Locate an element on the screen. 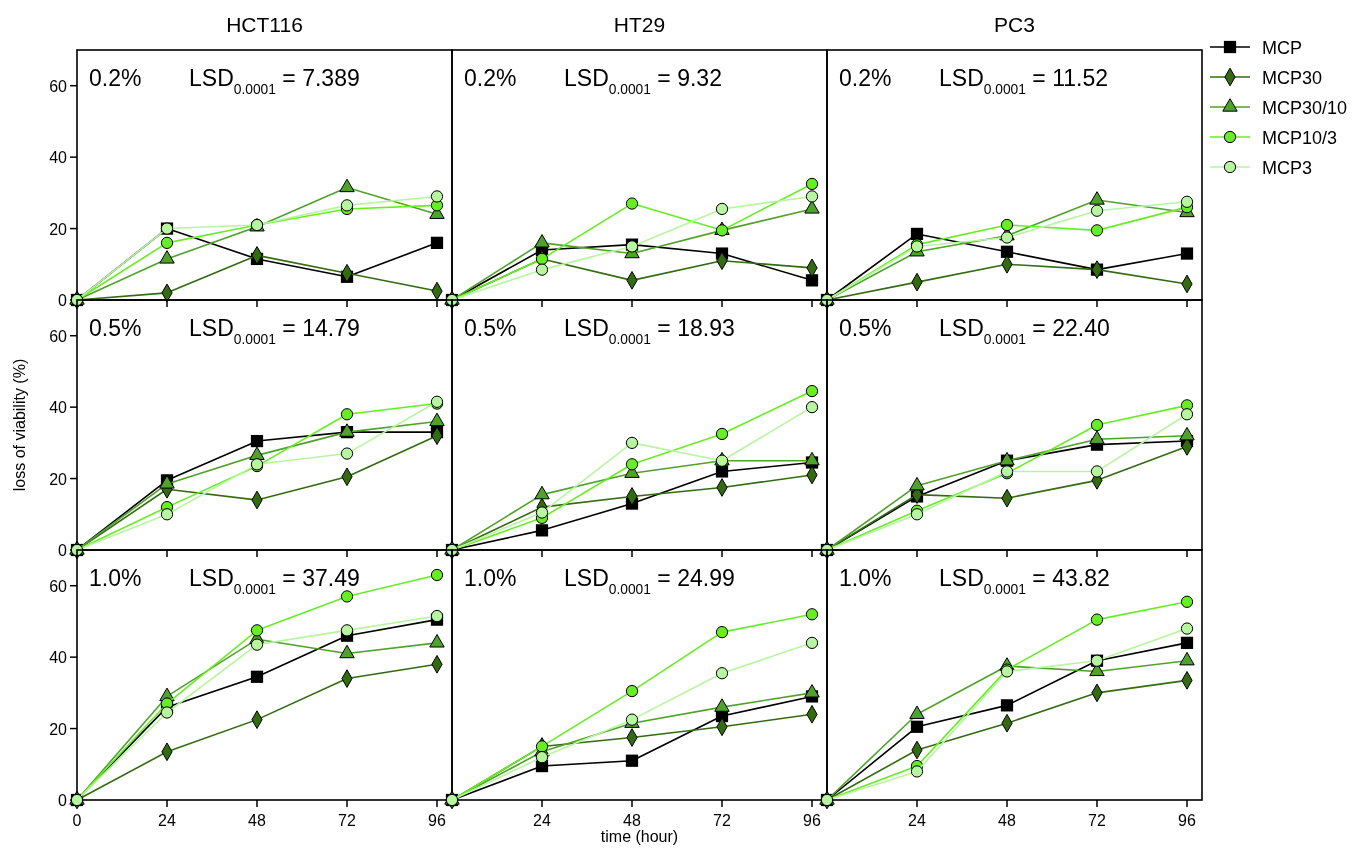  x-axis-title: time (hour) is located at coordinates (639, 836).